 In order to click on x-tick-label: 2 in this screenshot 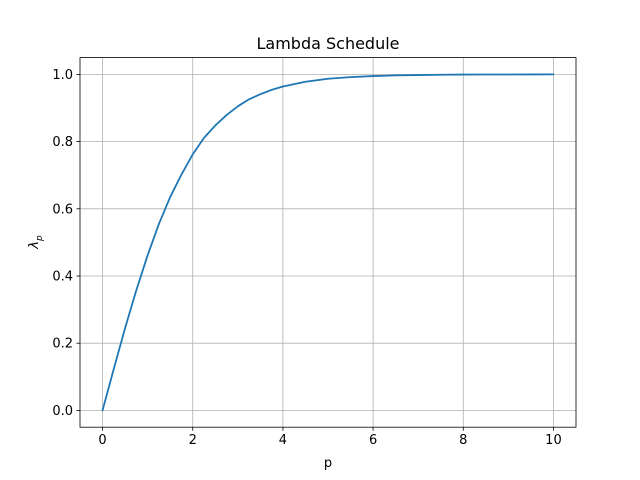, I will do `click(193, 440)`.